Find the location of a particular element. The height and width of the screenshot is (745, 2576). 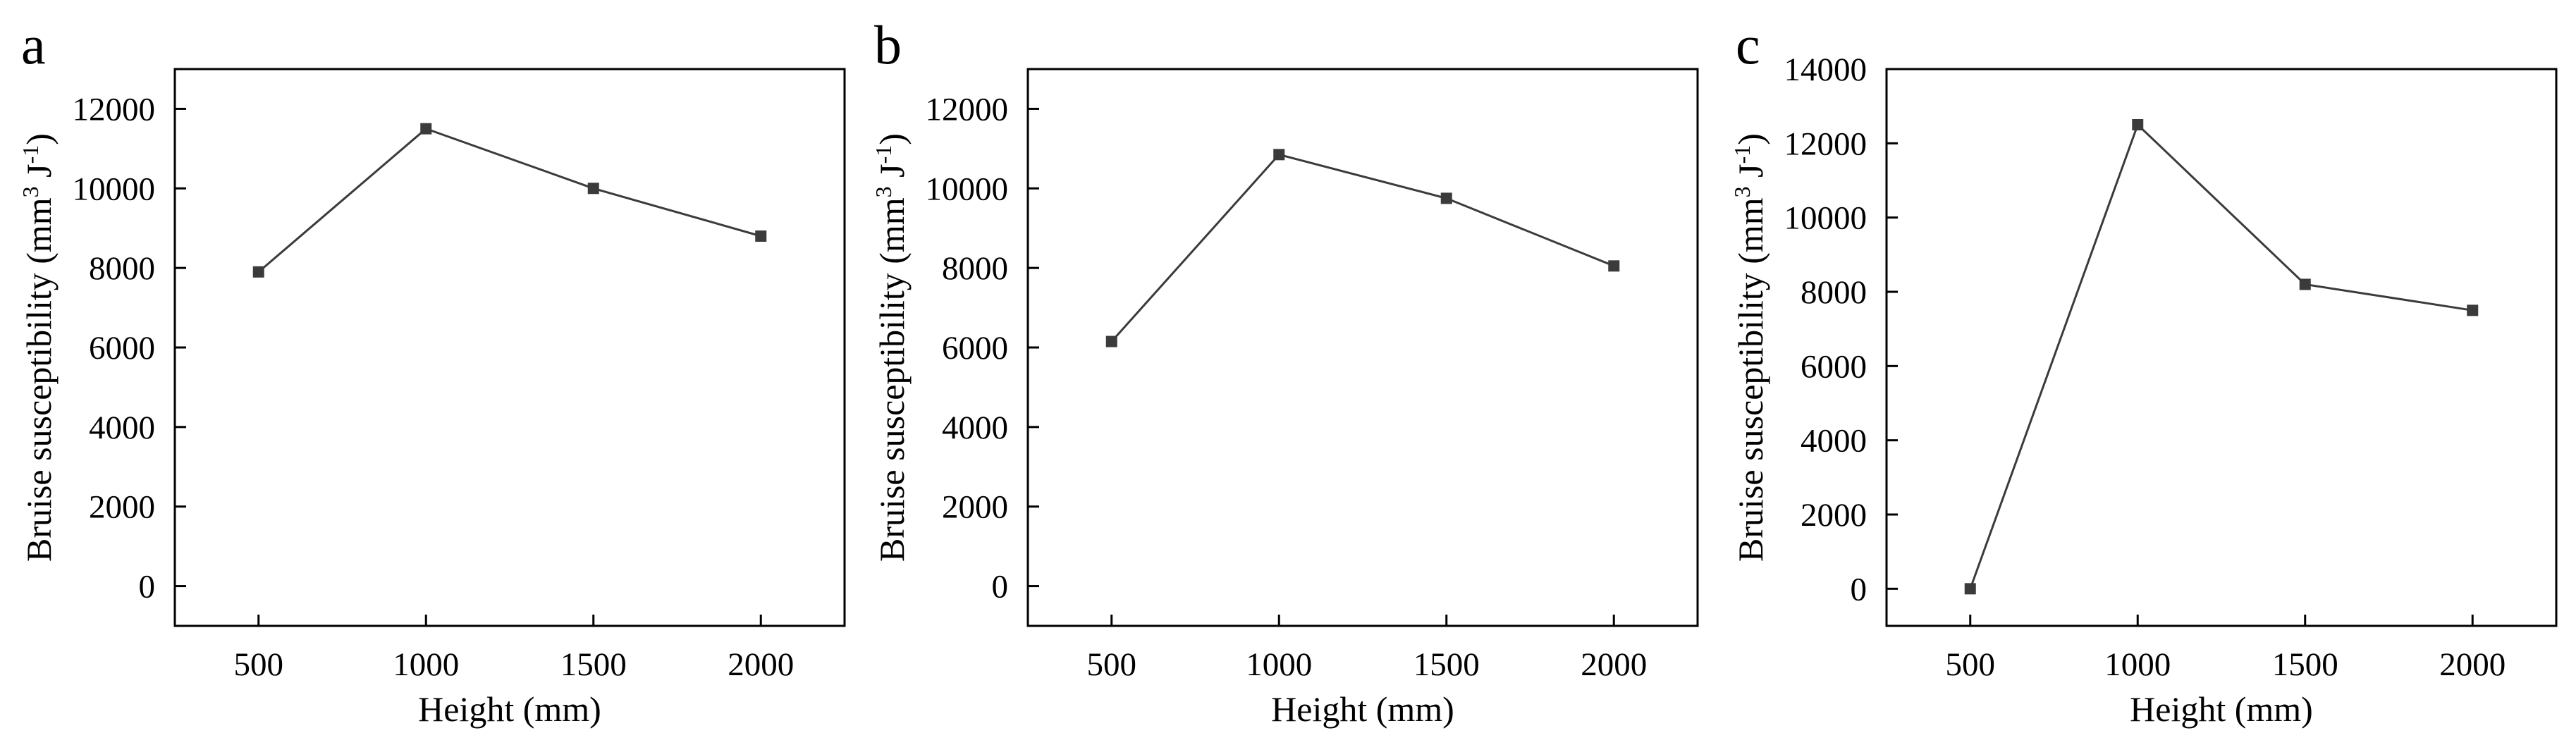

panel-label: a is located at coordinates (33, 44).